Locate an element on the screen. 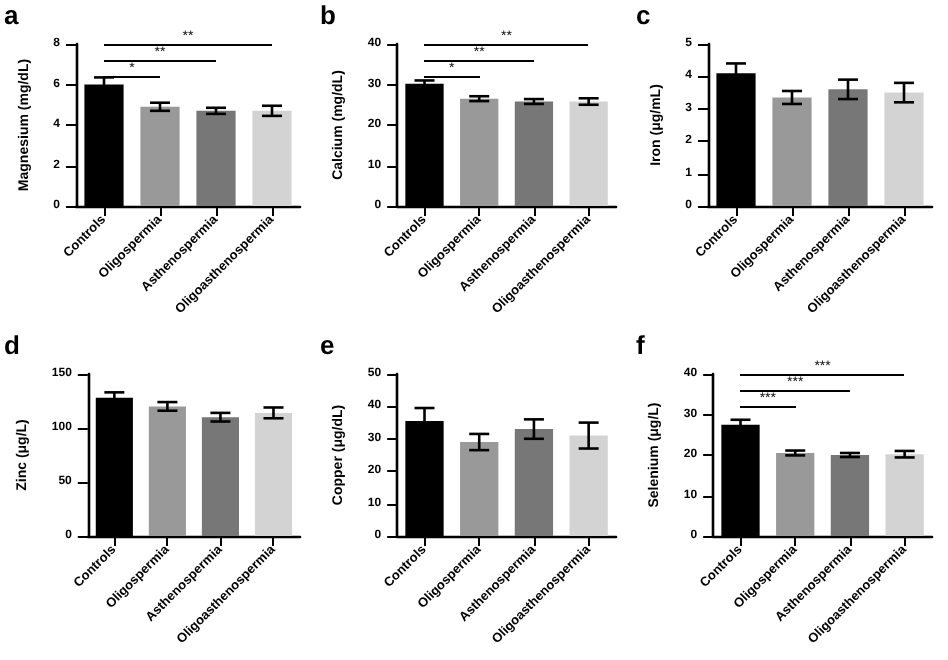 The width and height of the screenshot is (948, 660). chart-title: d is located at coordinates (12, 345).